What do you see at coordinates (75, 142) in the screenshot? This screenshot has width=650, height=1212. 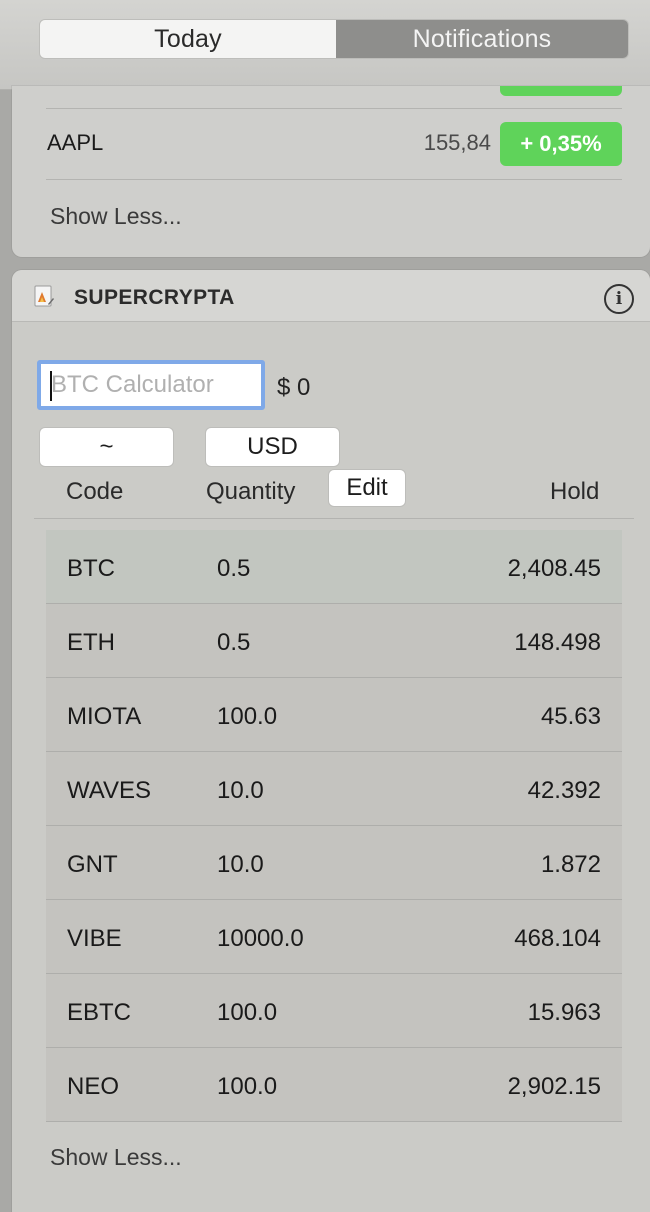 I see `stock-symbol: AAPL` at bounding box center [75, 142].